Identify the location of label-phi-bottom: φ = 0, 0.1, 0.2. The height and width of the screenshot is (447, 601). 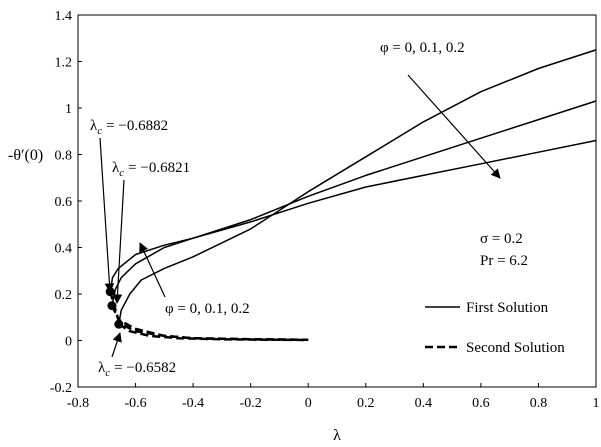
(207, 309).